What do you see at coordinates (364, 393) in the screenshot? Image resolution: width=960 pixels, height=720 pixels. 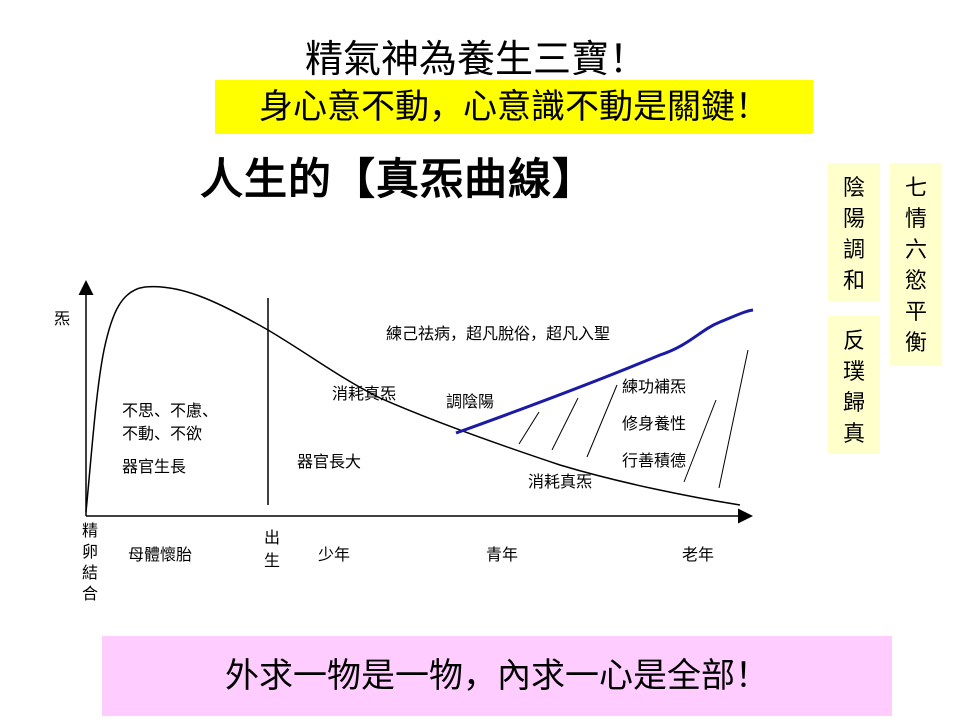 I see `consume-qi-youth-label: 消耗真炁` at bounding box center [364, 393].